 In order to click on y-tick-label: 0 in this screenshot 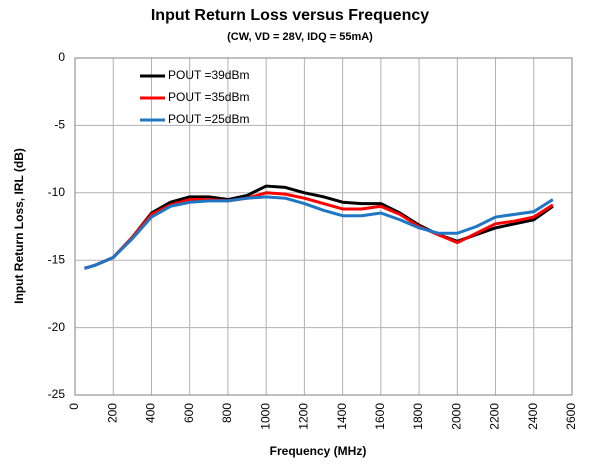, I will do `click(61, 57)`.